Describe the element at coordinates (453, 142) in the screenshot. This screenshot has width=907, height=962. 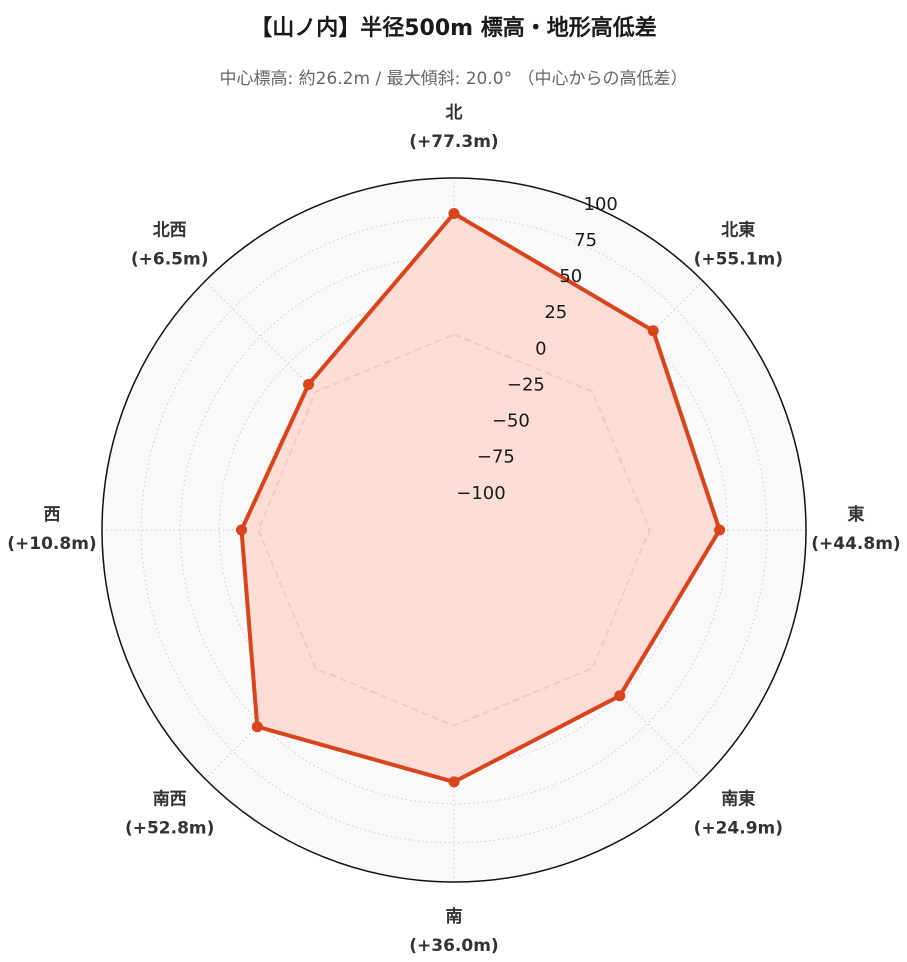
I see `direction-value-0: (+77.3m)` at that location.